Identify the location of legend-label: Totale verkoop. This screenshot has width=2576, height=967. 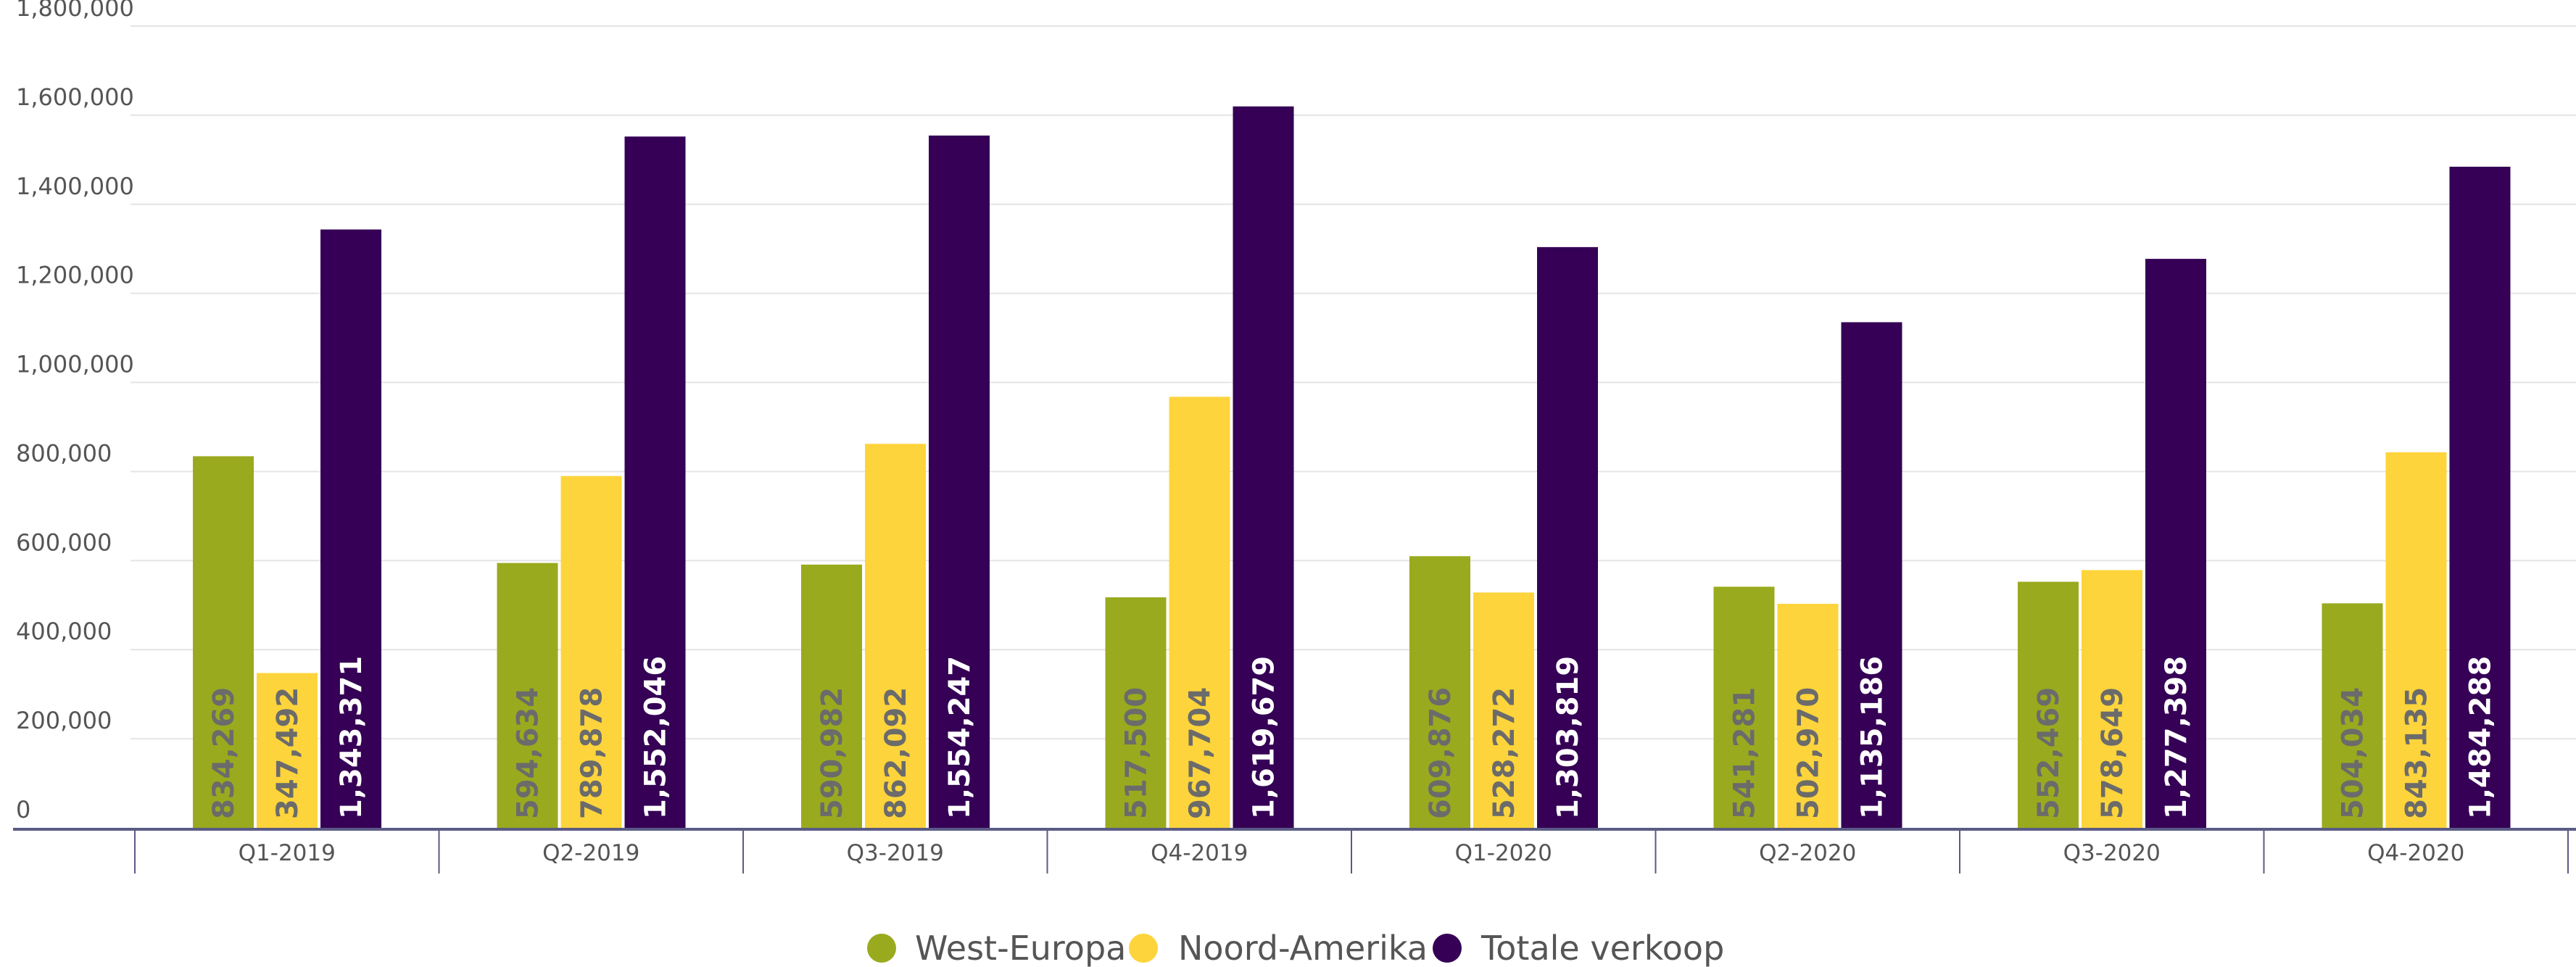
(1602, 948).